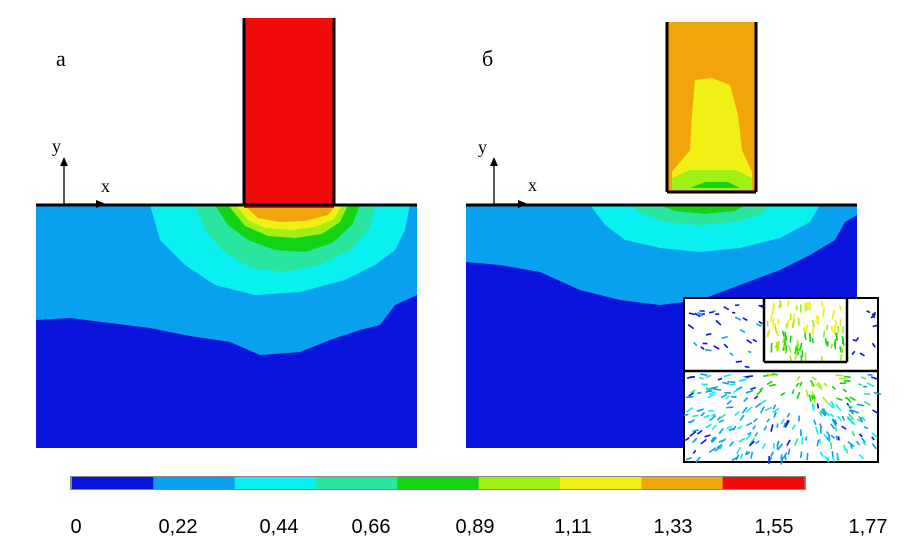 The width and height of the screenshot is (914, 554). I want to click on panel-a-label: а, so click(61, 58).